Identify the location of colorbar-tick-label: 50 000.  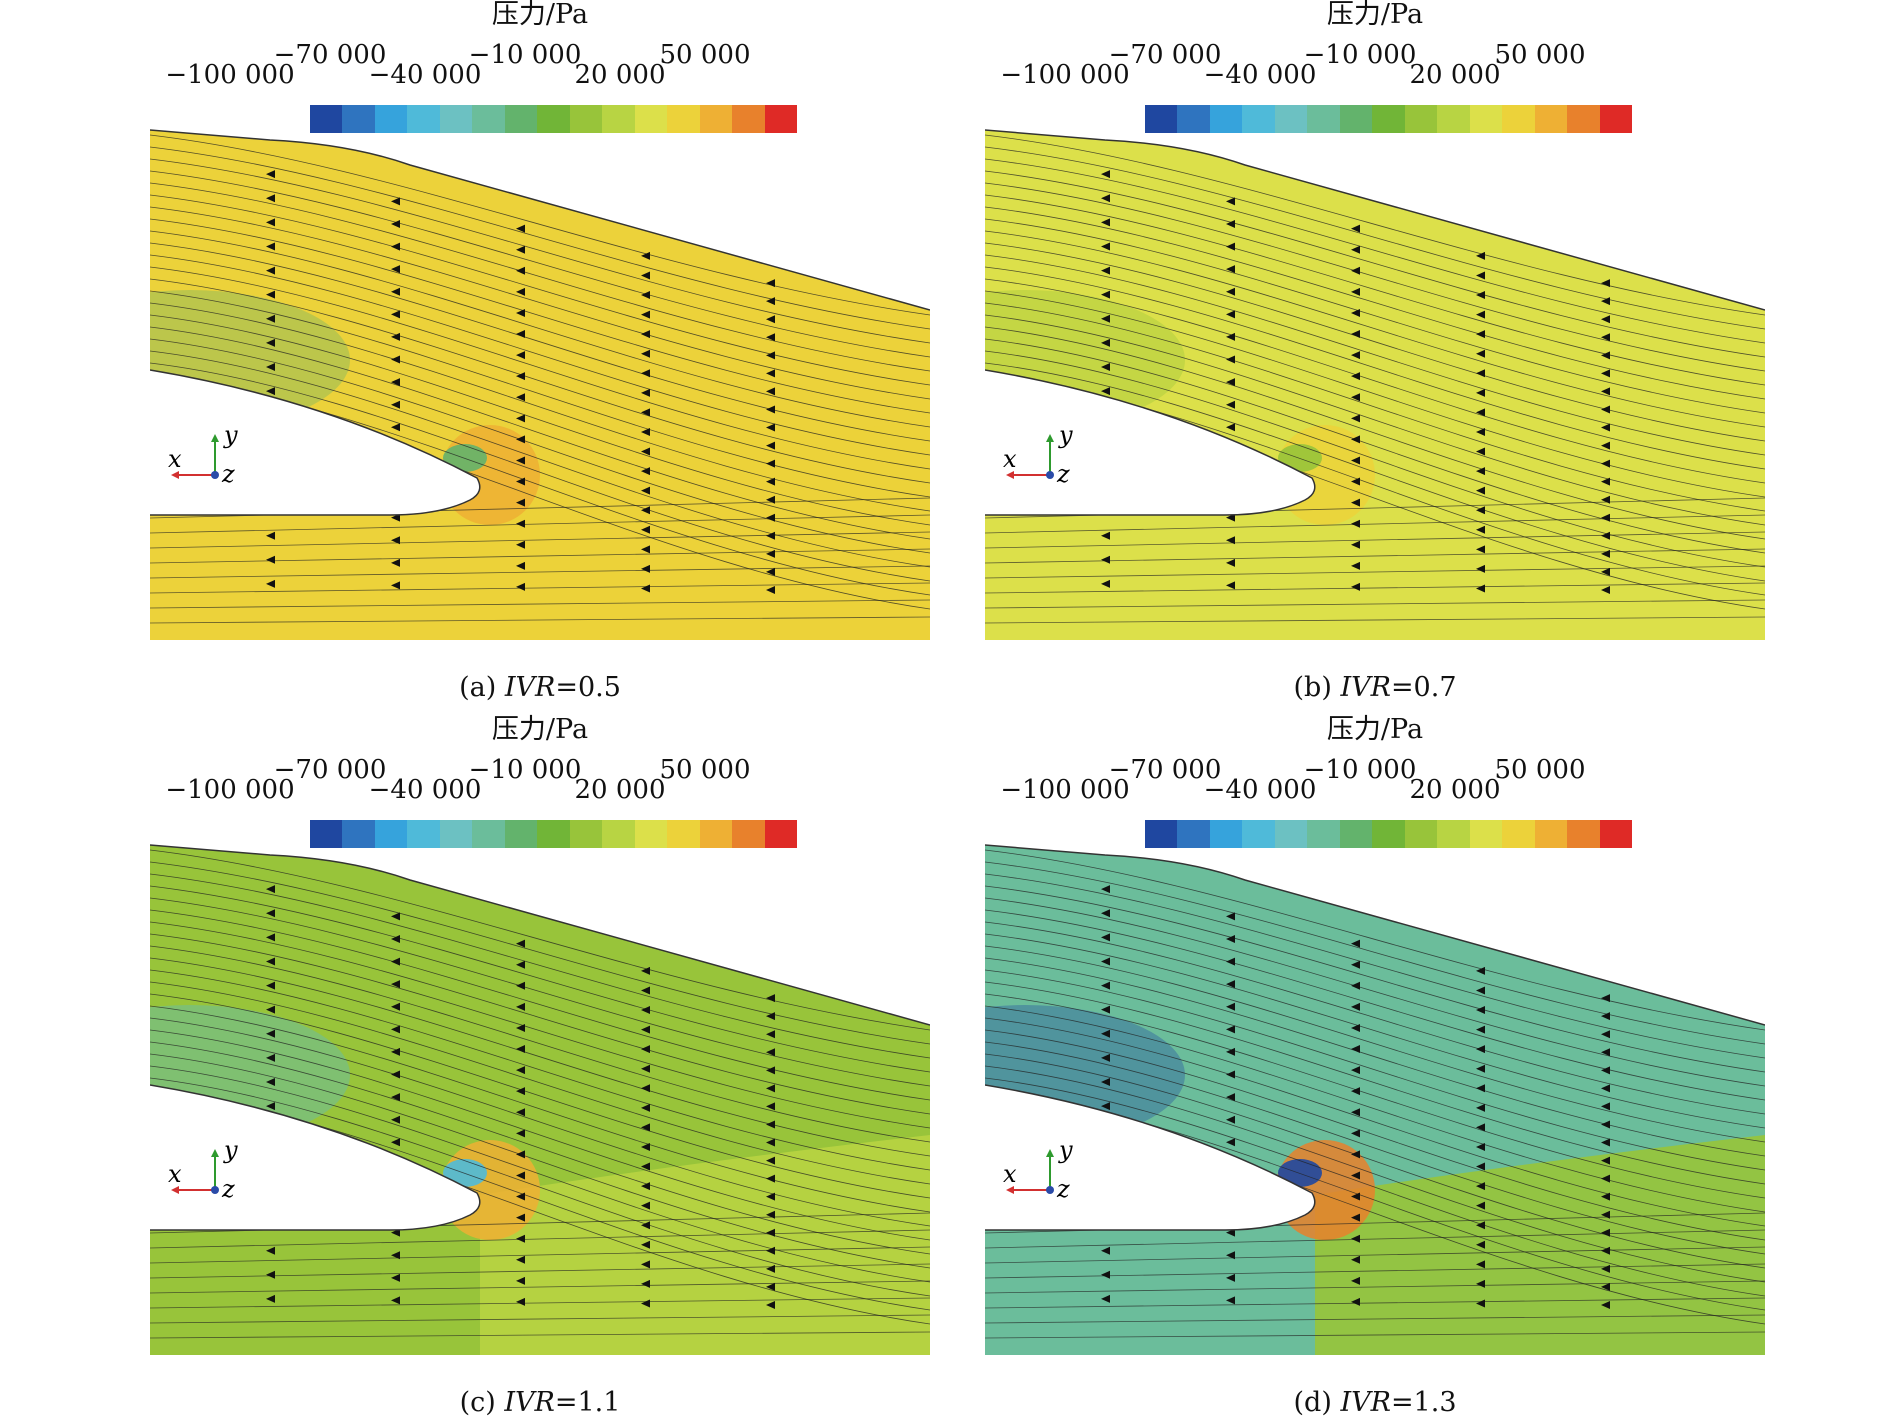
(1540, 770).